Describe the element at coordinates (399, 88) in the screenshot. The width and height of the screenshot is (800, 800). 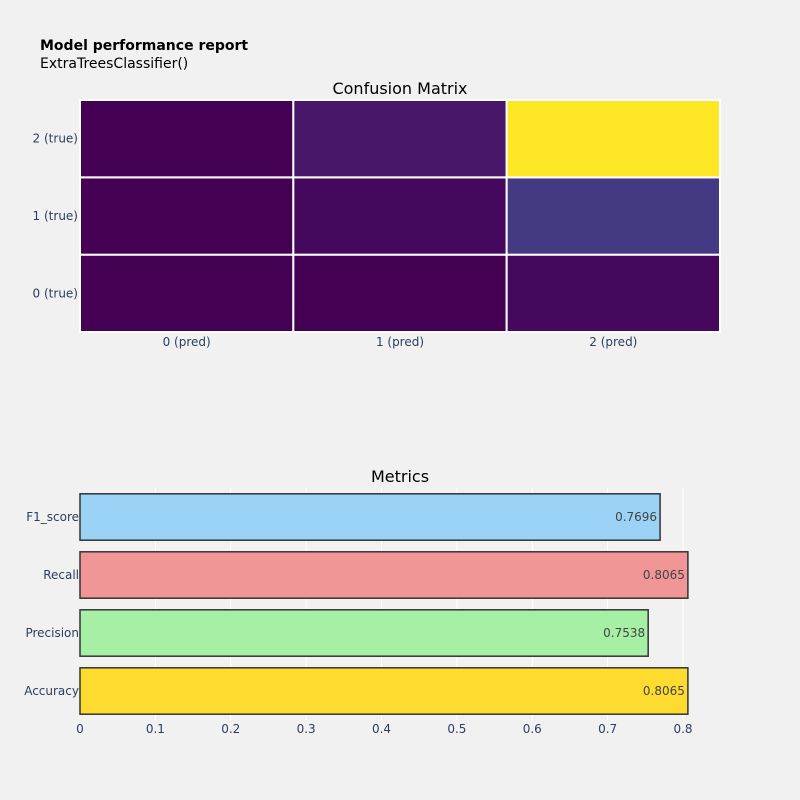
I see `confusion-matrix-title: Confusion Matrix` at that location.